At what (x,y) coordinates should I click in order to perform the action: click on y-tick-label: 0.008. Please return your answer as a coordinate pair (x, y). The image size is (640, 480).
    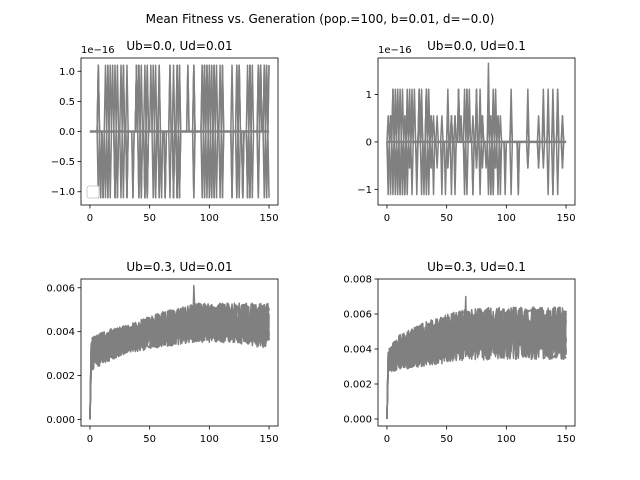
    Looking at the image, I should click on (357, 280).